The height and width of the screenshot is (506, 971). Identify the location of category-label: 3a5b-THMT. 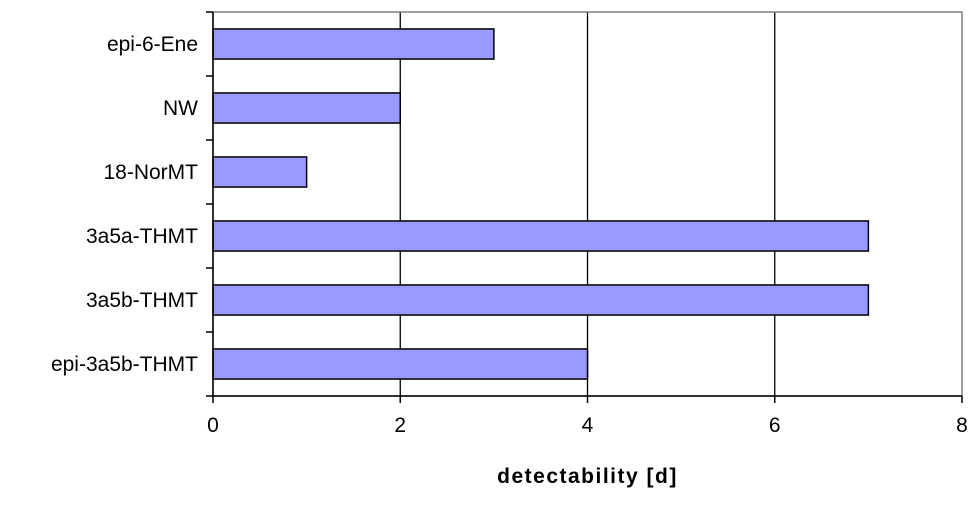
(142, 300).